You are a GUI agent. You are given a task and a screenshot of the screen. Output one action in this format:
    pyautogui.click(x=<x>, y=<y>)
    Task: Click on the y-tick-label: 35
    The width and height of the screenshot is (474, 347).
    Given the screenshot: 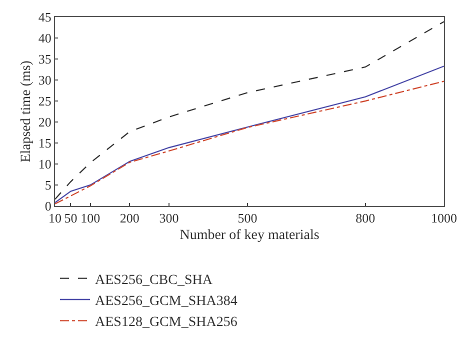 What is the action you would take?
    pyautogui.click(x=45, y=59)
    